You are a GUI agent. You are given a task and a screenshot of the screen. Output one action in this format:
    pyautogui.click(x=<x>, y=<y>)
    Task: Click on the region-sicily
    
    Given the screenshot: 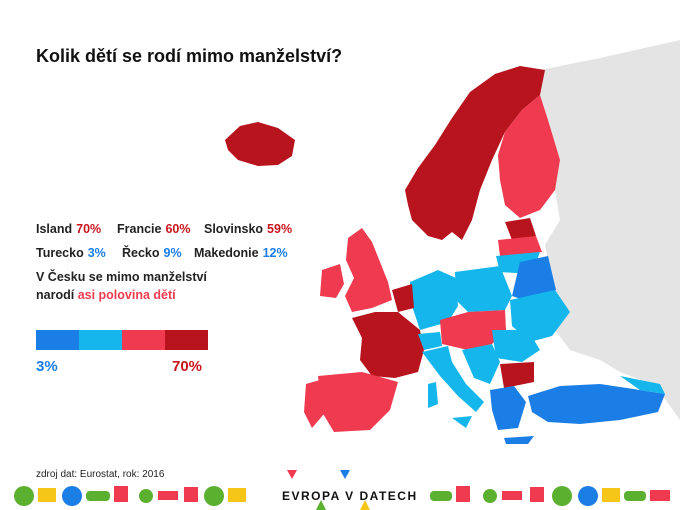 What is the action you would take?
    pyautogui.click(x=462, y=422)
    